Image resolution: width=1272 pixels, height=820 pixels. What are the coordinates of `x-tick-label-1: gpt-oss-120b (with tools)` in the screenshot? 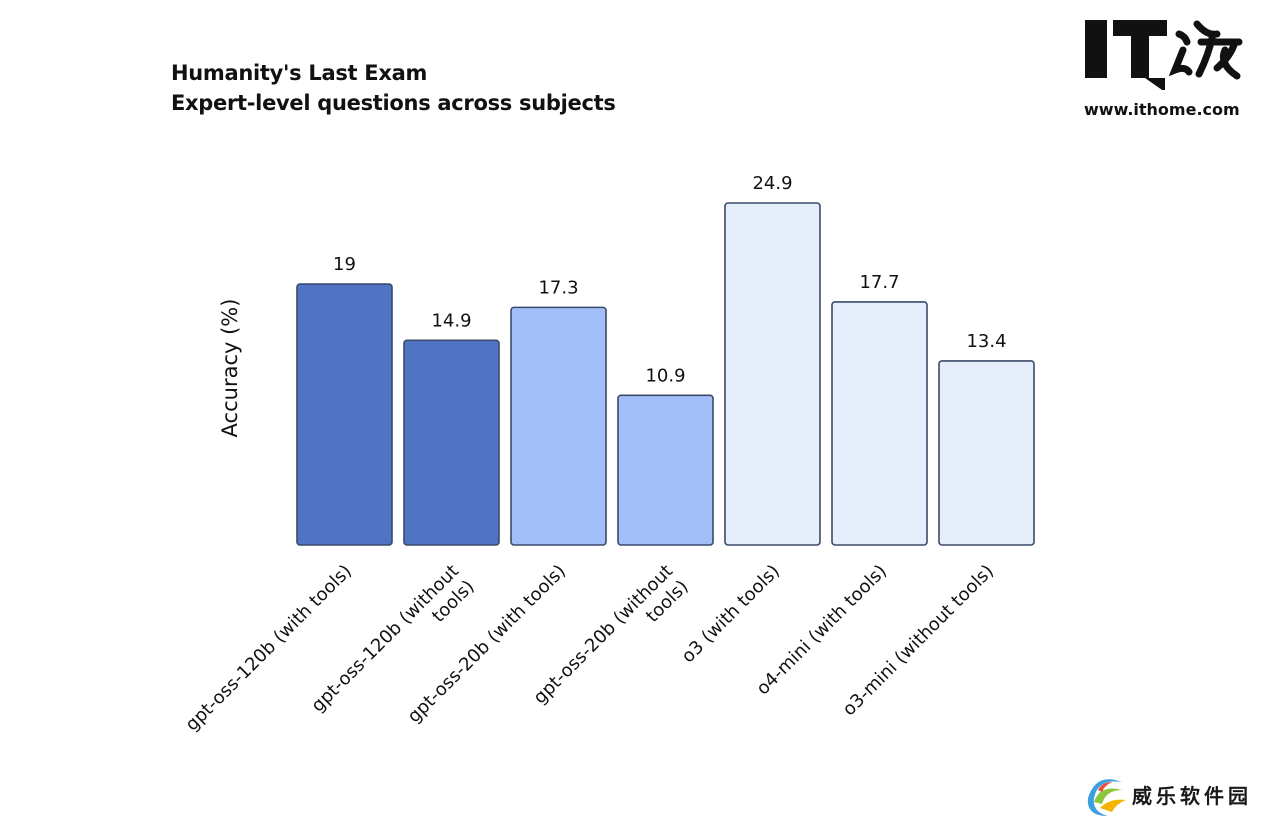 It's located at (268, 648).